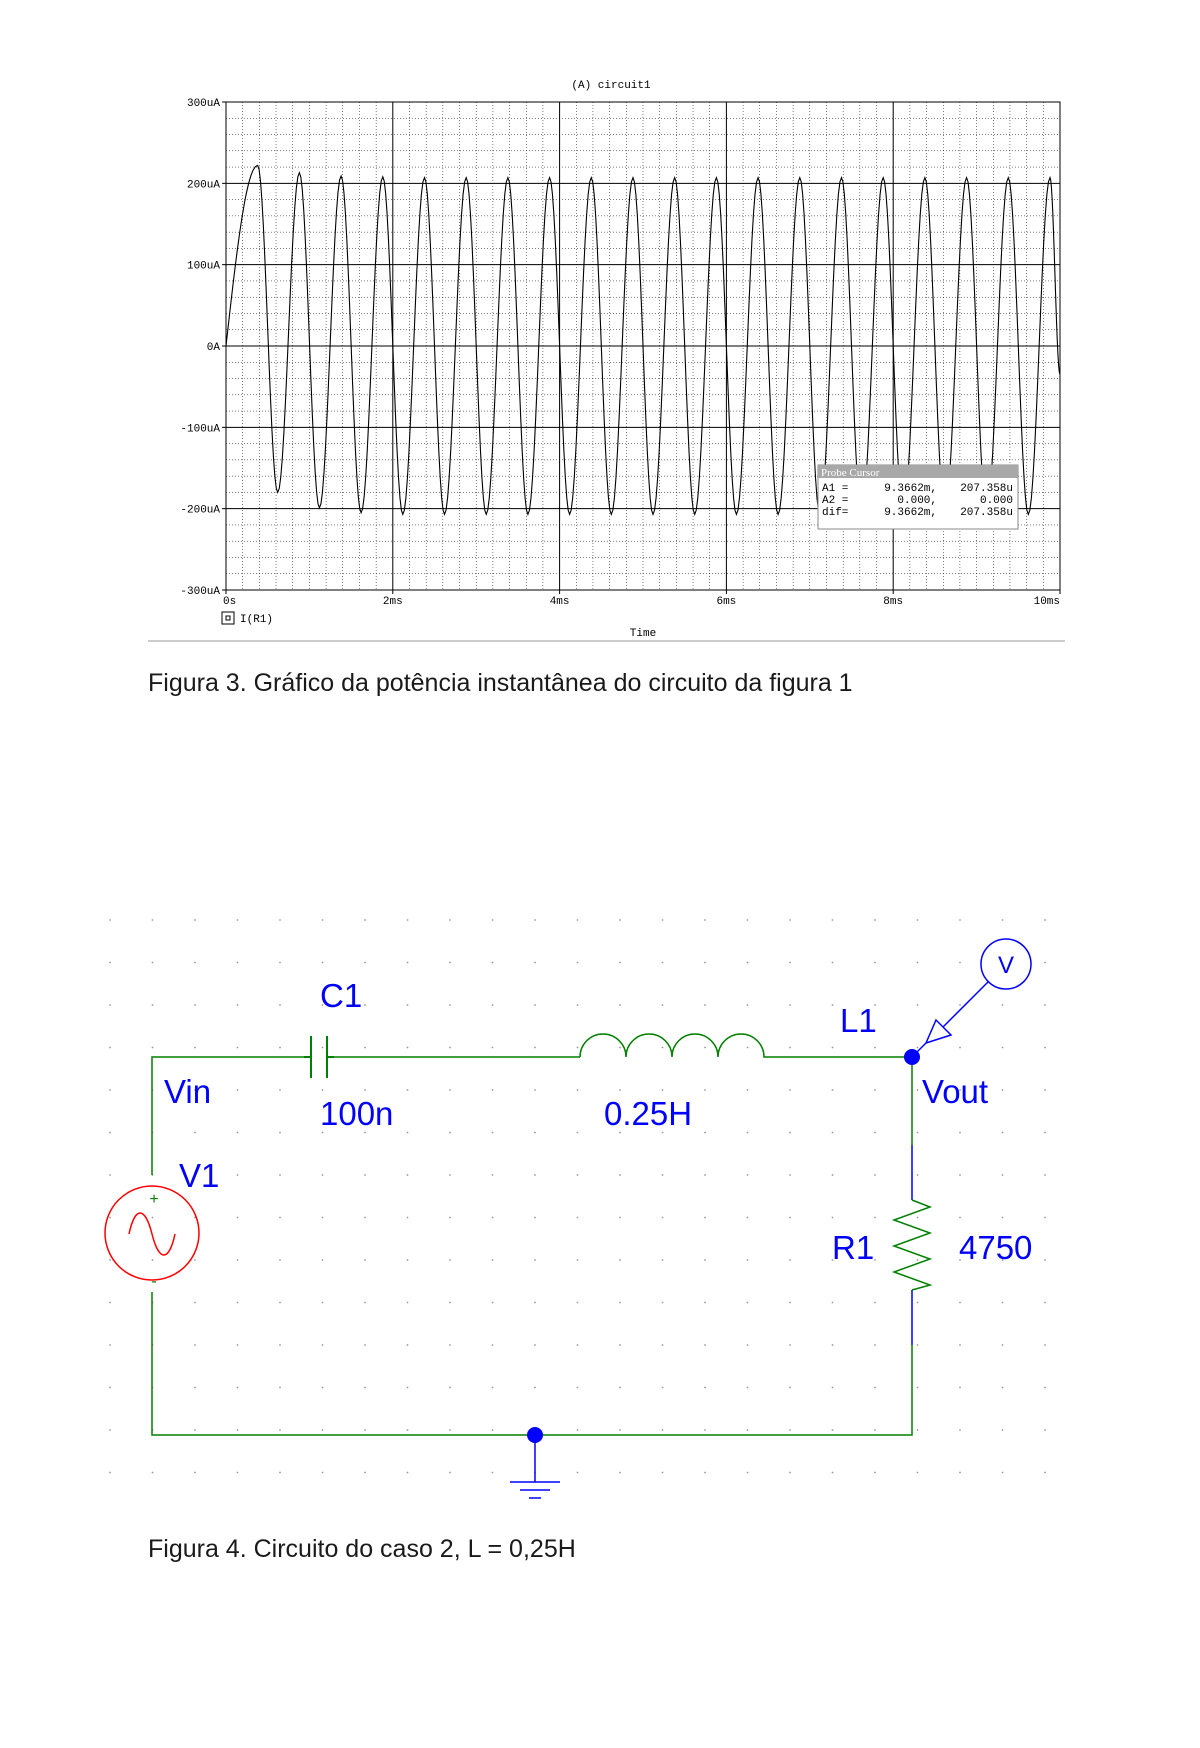  Describe the element at coordinates (912, 1245) in the screenshot. I see `resistor-r1` at that location.